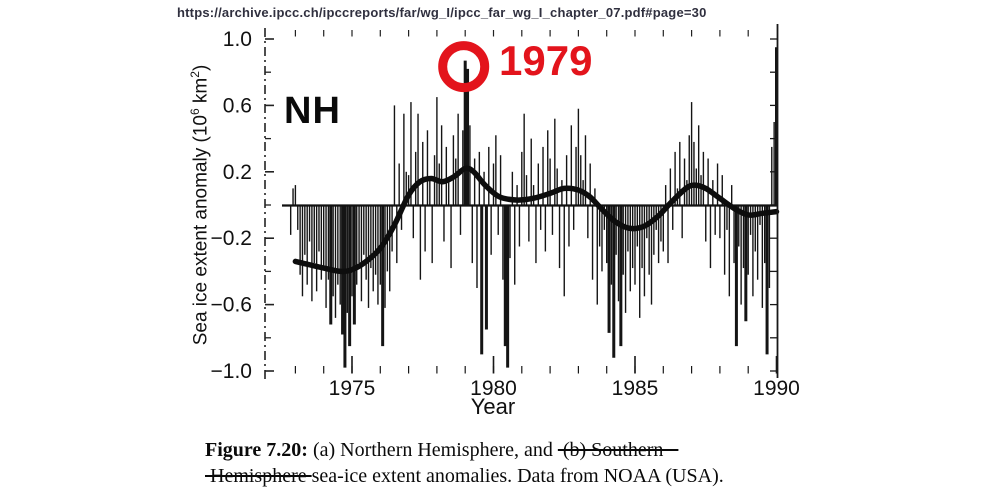 This screenshot has width=990, height=495. Describe the element at coordinates (258, 476) in the screenshot. I see `caption-strikethrough-text: Hemisphere` at that location.